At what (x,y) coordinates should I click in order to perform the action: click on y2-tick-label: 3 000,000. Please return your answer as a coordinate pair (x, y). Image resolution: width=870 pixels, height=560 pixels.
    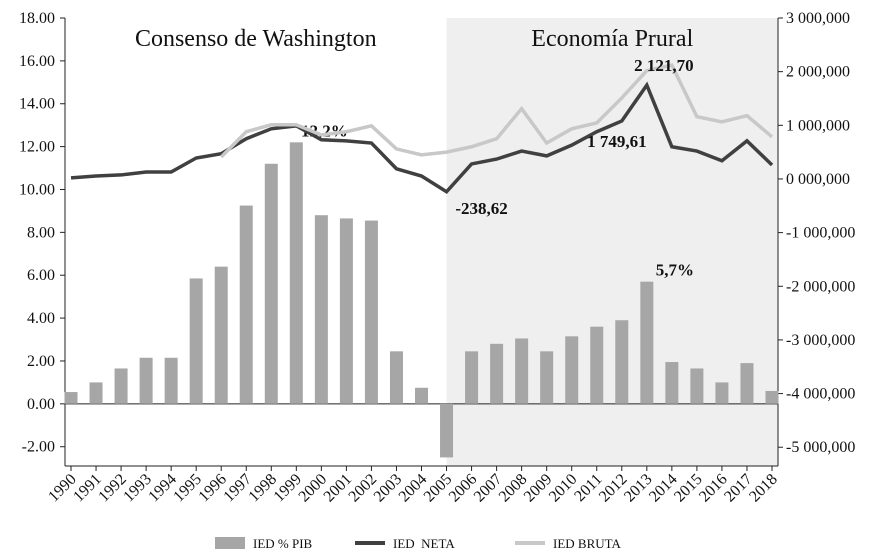
    Looking at the image, I should click on (818, 18).